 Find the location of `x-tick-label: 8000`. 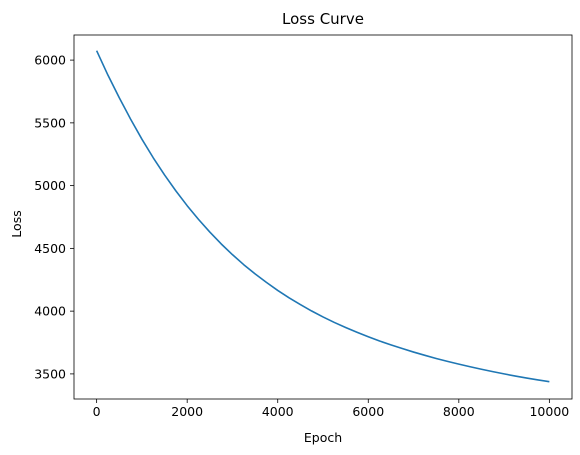

x-tick-label: 8000 is located at coordinates (459, 411).